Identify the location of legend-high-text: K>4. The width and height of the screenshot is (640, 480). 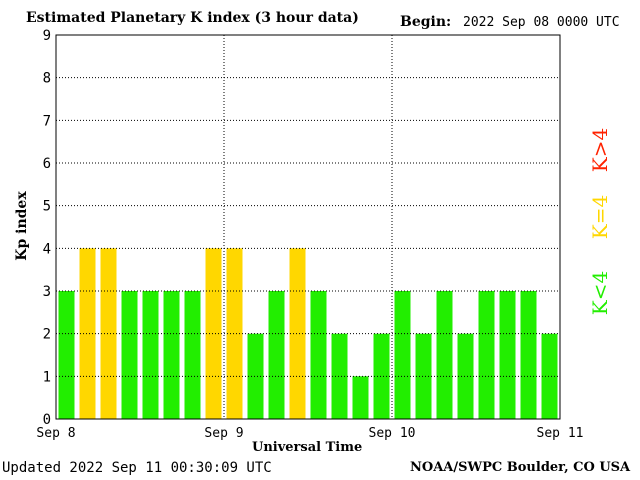
(600, 150).